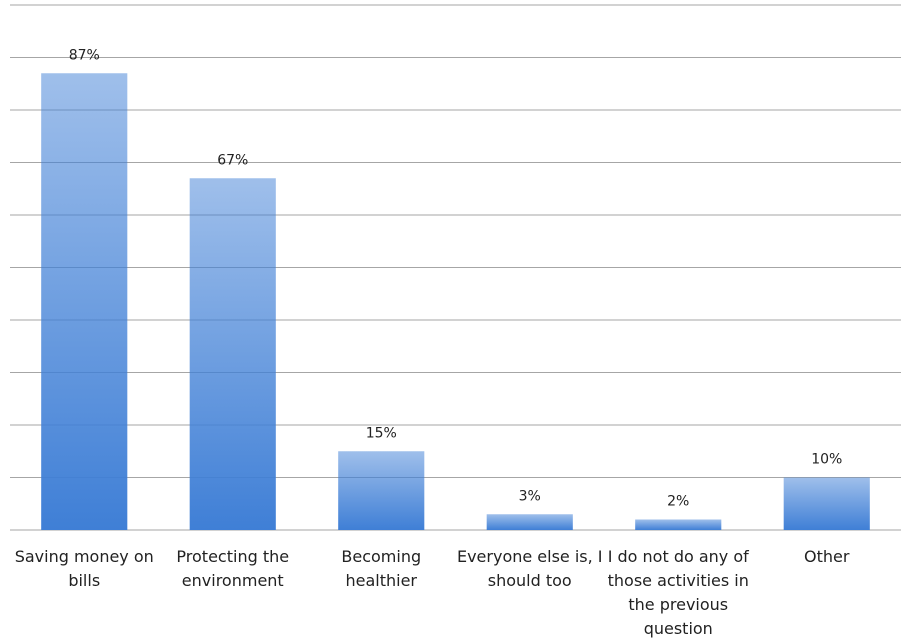 This screenshot has height=641, width=901. What do you see at coordinates (233, 568) in the screenshot?
I see `x-tick-label: Protecting the environment` at bounding box center [233, 568].